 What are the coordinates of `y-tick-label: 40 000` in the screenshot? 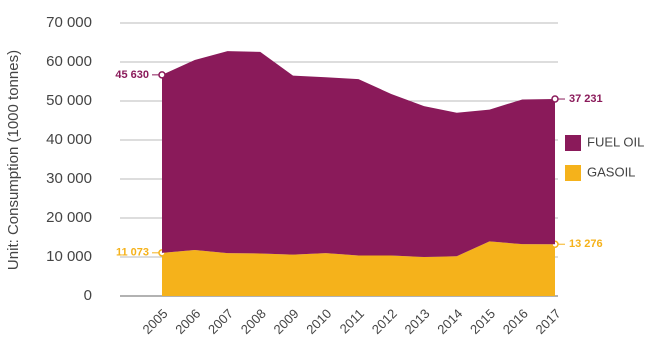 It's located at (69, 139).